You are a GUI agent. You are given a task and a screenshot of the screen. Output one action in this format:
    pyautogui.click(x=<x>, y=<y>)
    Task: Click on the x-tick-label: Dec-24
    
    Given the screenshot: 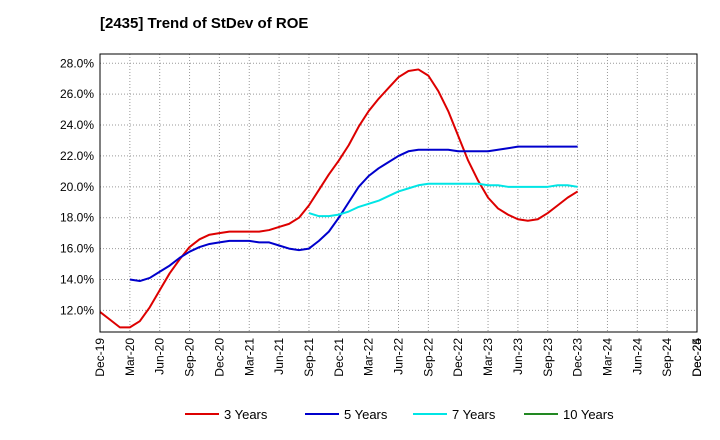 What is the action you would take?
    pyautogui.click(x=697, y=357)
    